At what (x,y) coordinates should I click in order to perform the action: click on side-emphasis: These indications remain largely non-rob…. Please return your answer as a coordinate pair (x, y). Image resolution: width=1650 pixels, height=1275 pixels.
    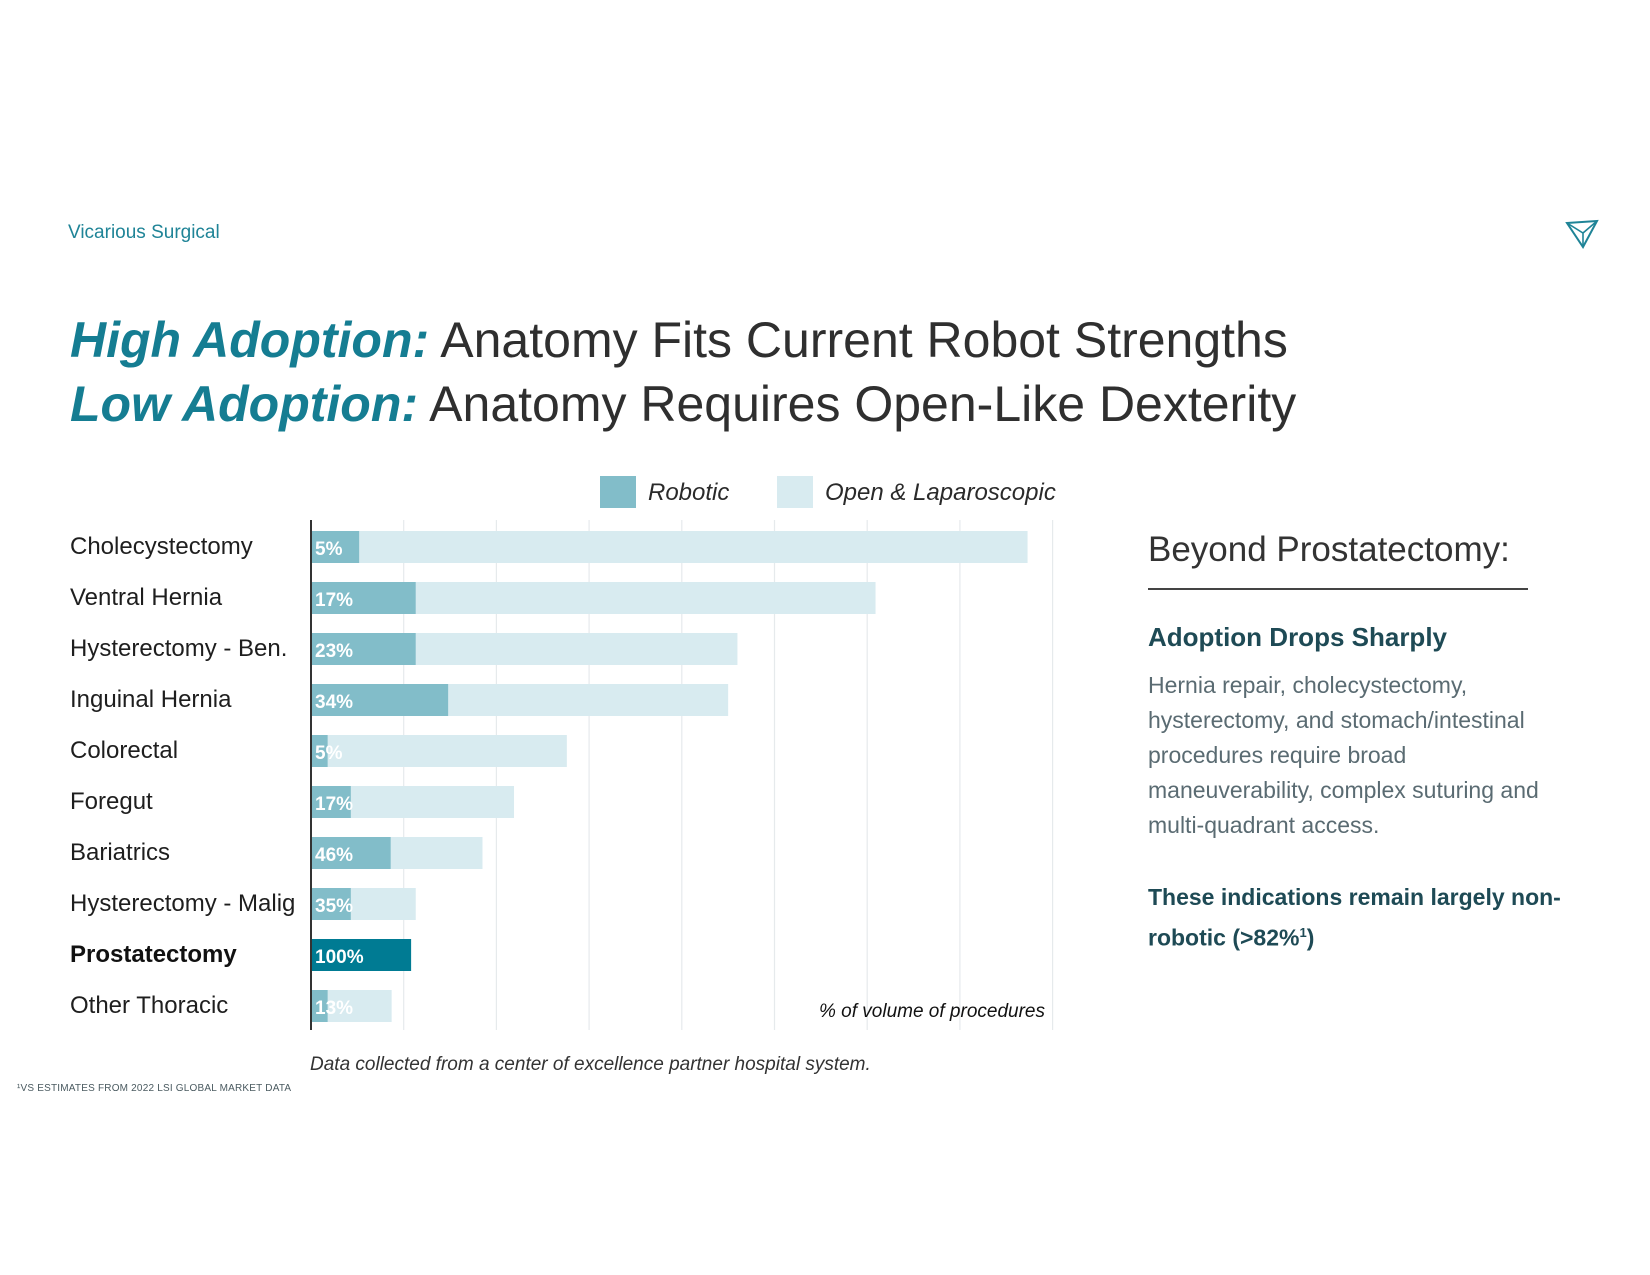
    Looking at the image, I should click on (1368, 918).